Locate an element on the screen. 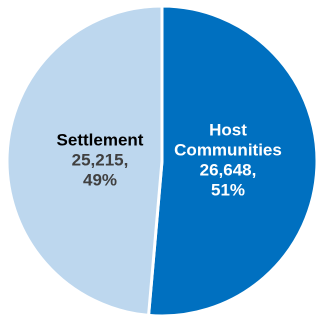  slice-percent-label: 49% is located at coordinates (100, 179).